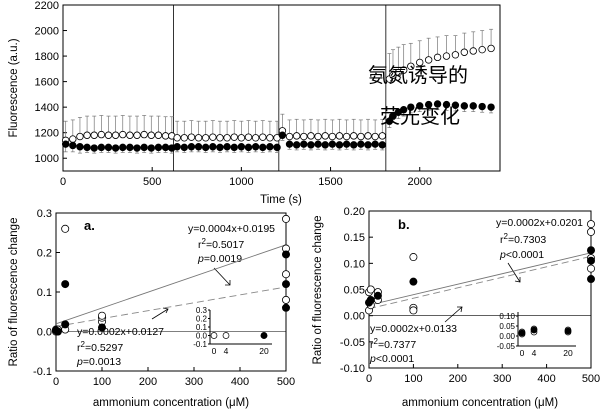 Image resolution: width=600 pixels, height=412 pixels. Describe the element at coordinates (523, 239) in the screenshot. I see `panel-b-fit-1-r2: r2=0.7303` at that location.